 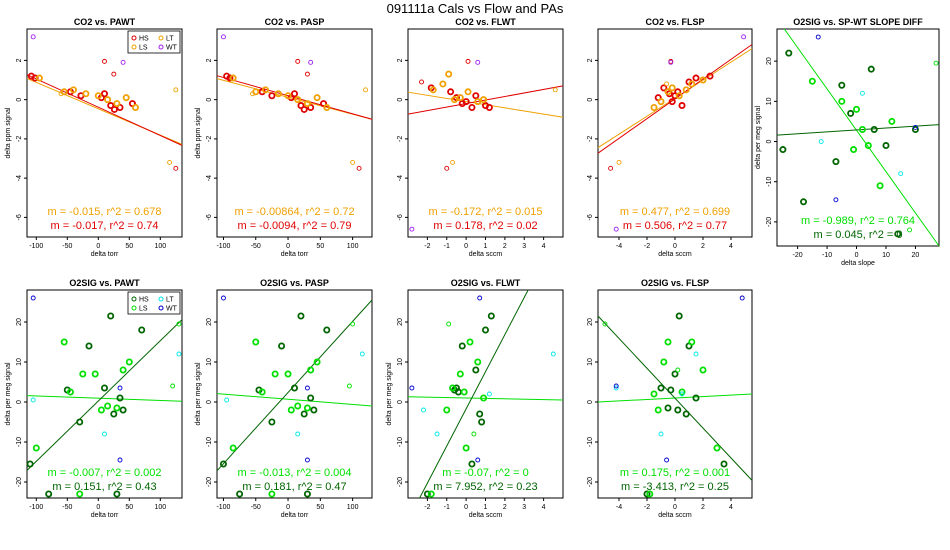 What do you see at coordinates (485, 22) in the screenshot?
I see `chart-title: CO2 vs. FLWT` at bounding box center [485, 22].